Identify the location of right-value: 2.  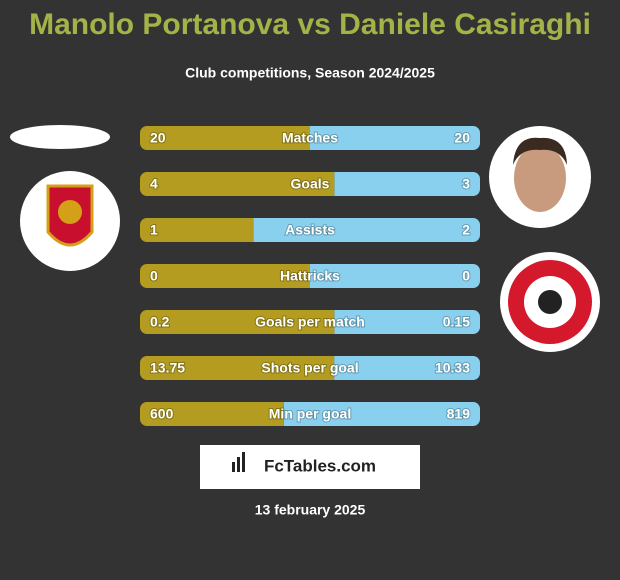
(466, 230).